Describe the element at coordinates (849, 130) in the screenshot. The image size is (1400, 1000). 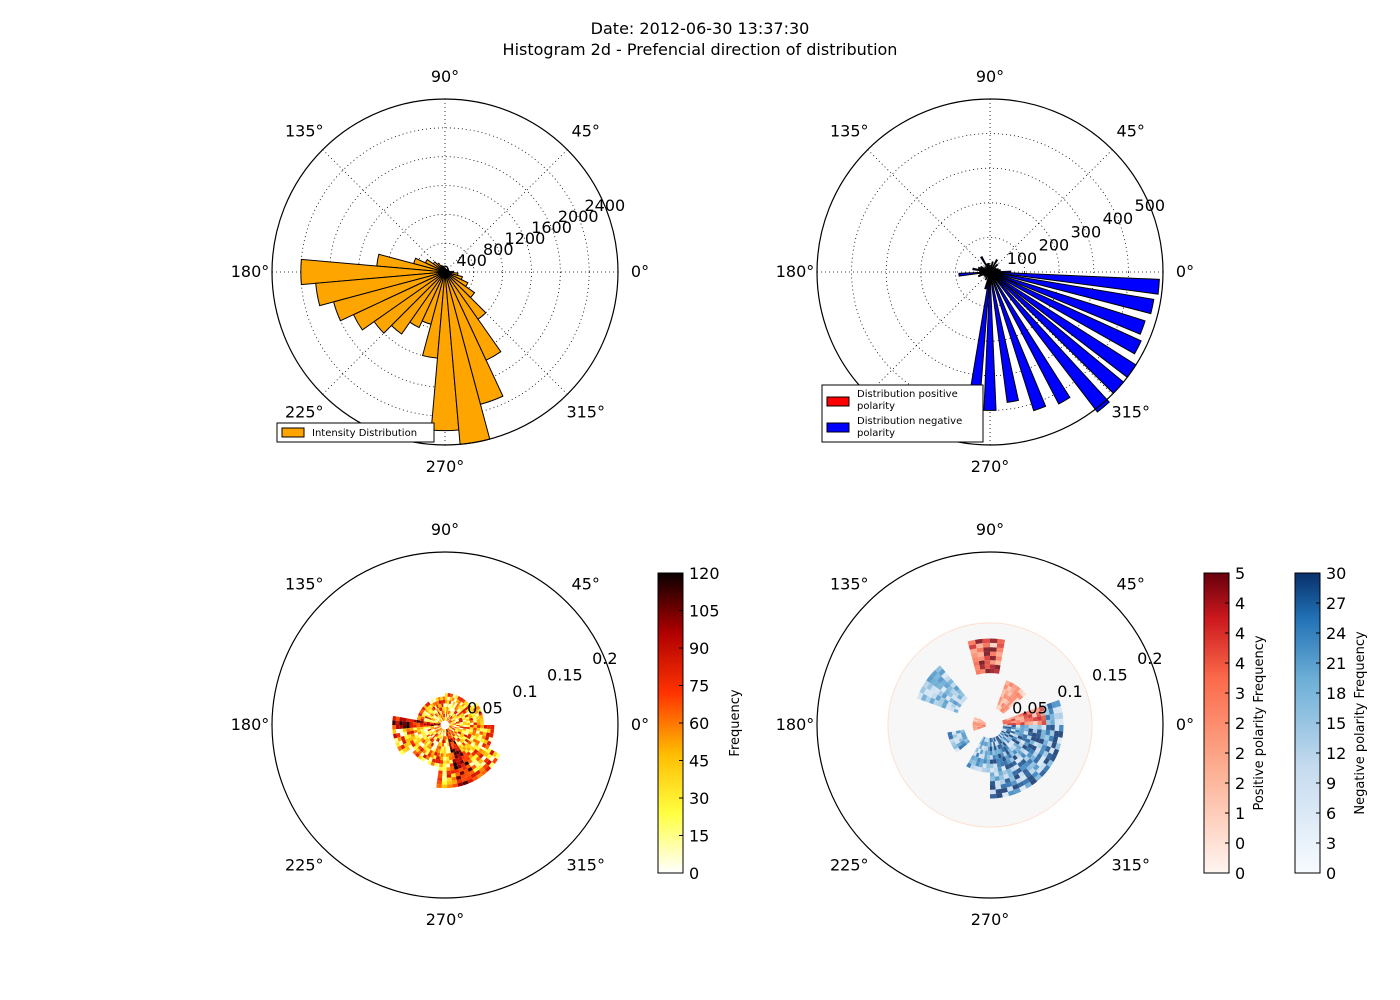
I see `angle-tick-label: 135°` at that location.